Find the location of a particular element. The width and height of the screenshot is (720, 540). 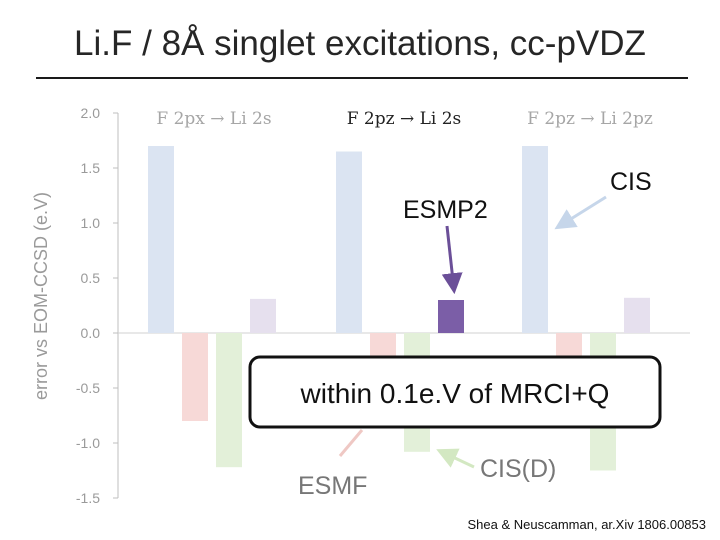

y-axis-label: error vs EOM-CCSD (e.V) is located at coordinates (41, 296).